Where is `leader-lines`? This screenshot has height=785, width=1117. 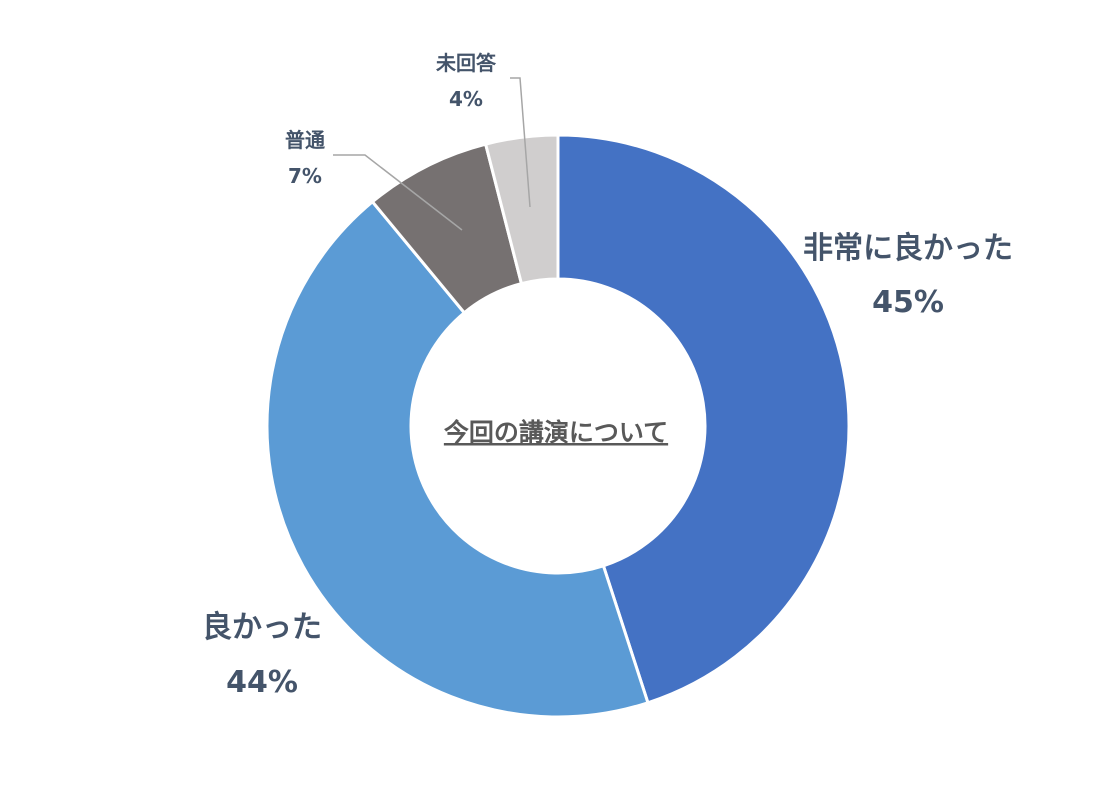
leader-lines is located at coordinates (432, 154).